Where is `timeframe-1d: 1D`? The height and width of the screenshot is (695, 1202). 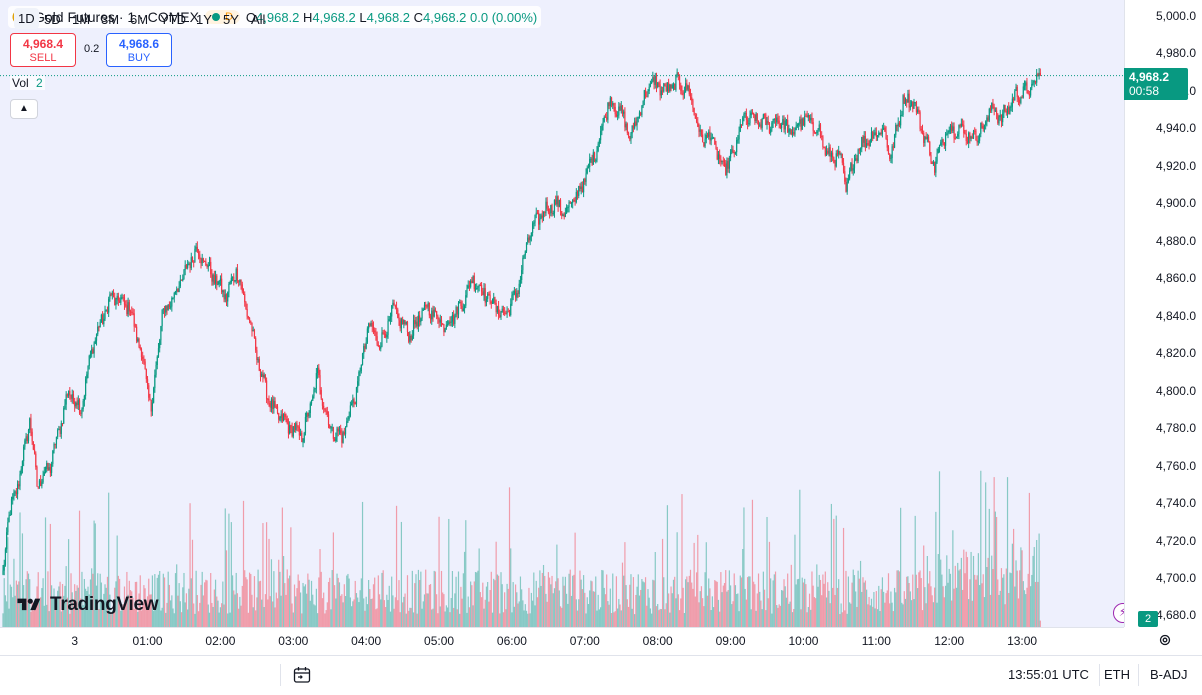 timeframe-1d: 1D is located at coordinates (26, 18).